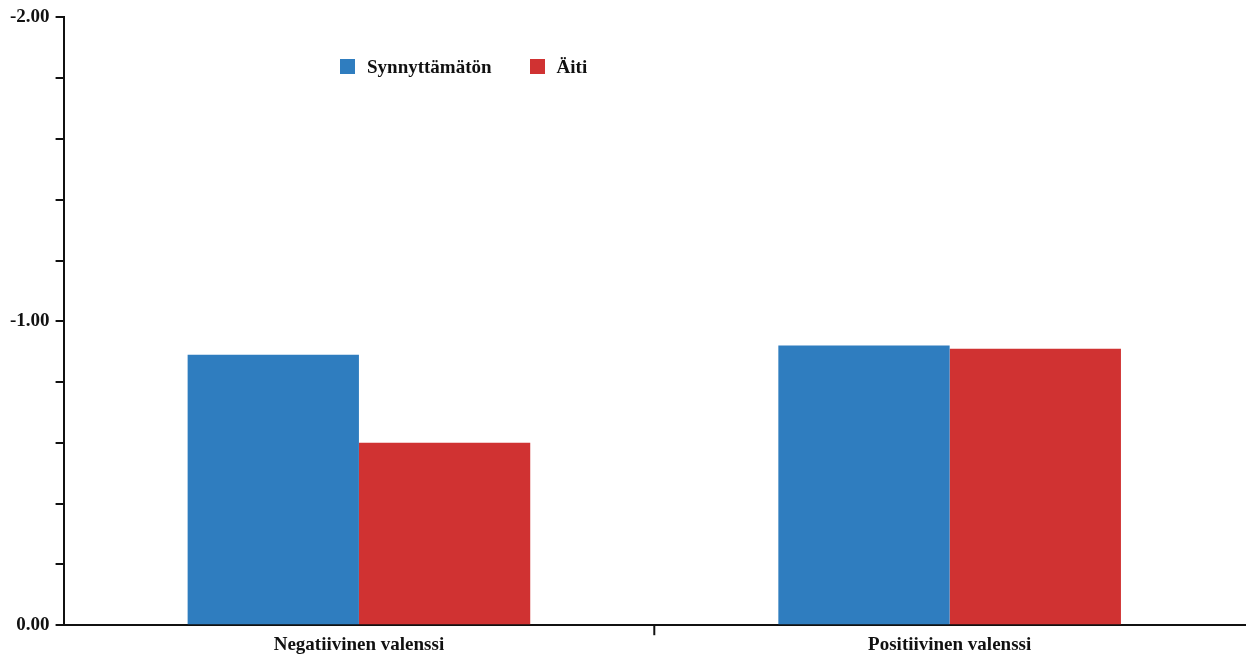 The height and width of the screenshot is (664, 1247). What do you see at coordinates (571, 67) in the screenshot?
I see `legend-label: Äiti` at bounding box center [571, 67].